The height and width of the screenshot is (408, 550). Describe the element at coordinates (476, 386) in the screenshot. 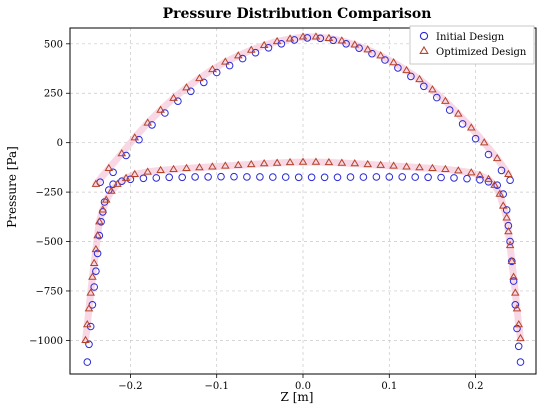

I see `x-tick-label: 0.2` at that location.